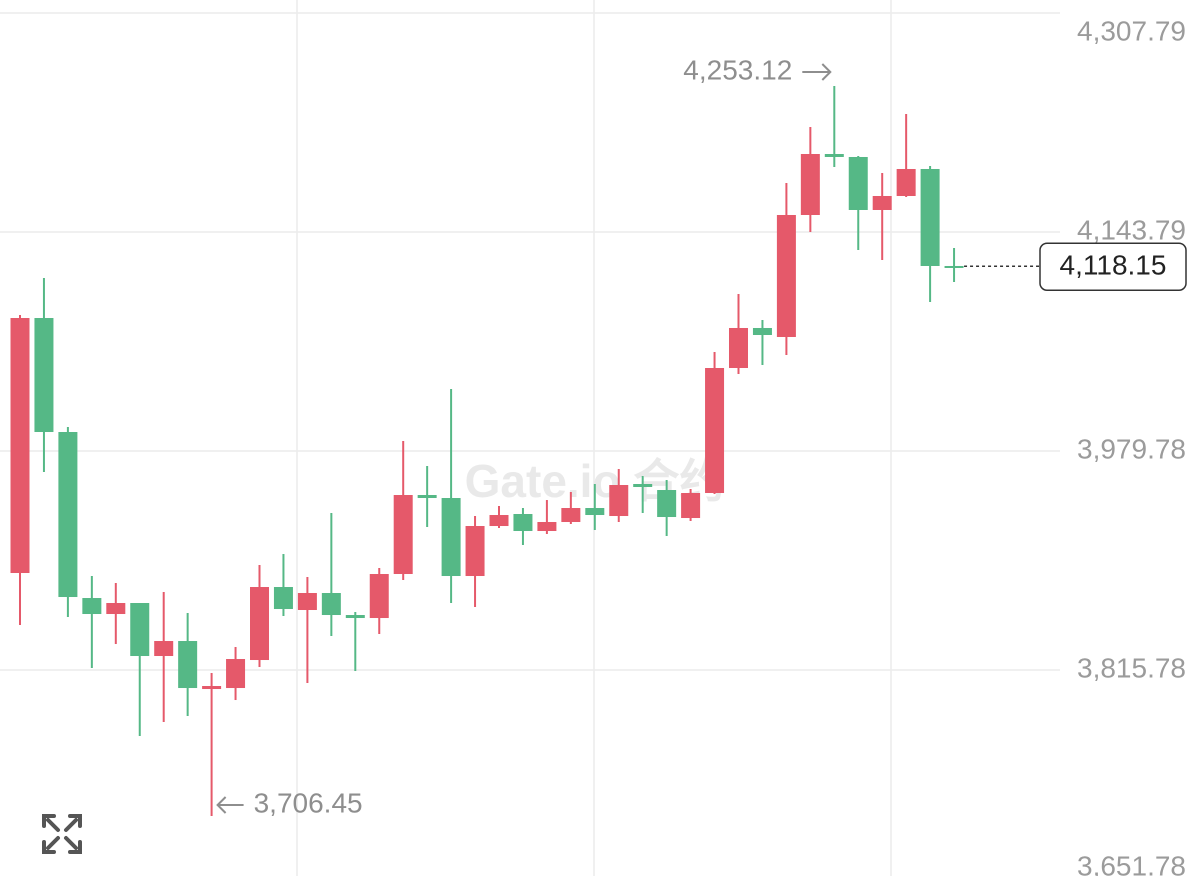 This screenshot has height=876, width=1199. I want to click on expand-arrows, so click(62, 834).